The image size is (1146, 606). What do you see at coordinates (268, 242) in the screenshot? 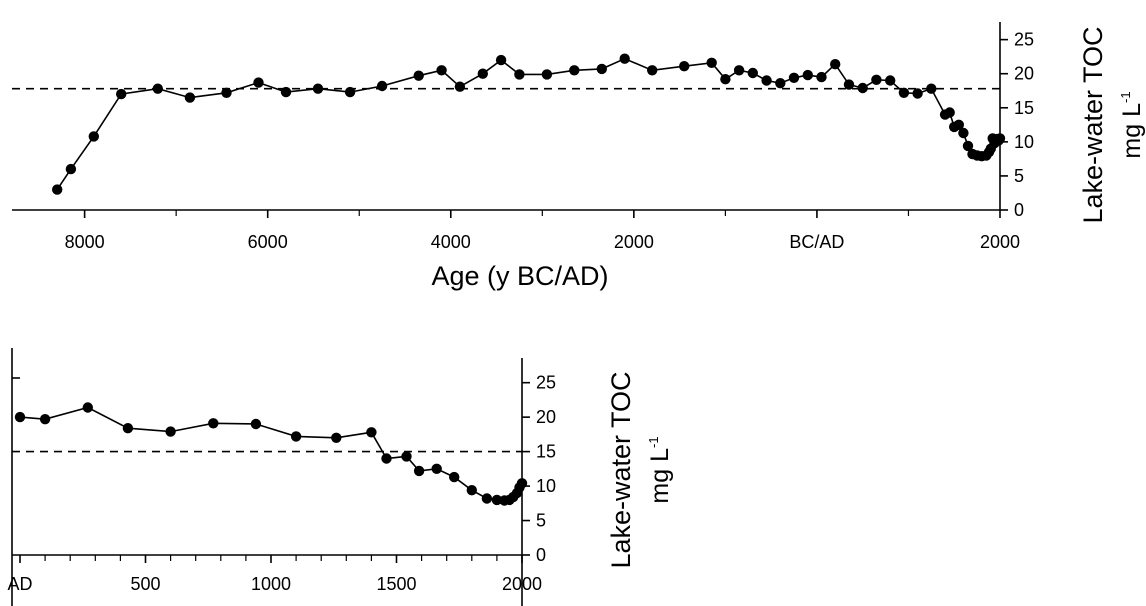
I see `x-tick-label: 6000` at bounding box center [268, 242].